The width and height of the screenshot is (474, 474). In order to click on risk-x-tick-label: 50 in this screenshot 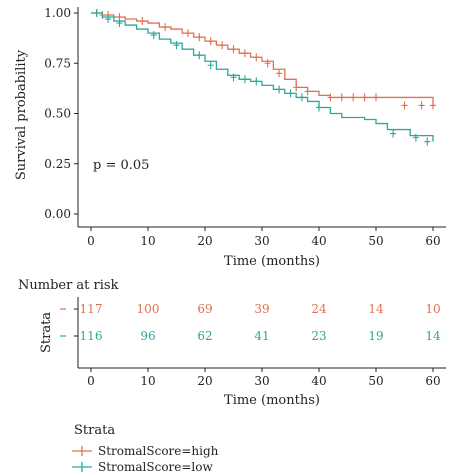, I will do `click(375, 381)`.